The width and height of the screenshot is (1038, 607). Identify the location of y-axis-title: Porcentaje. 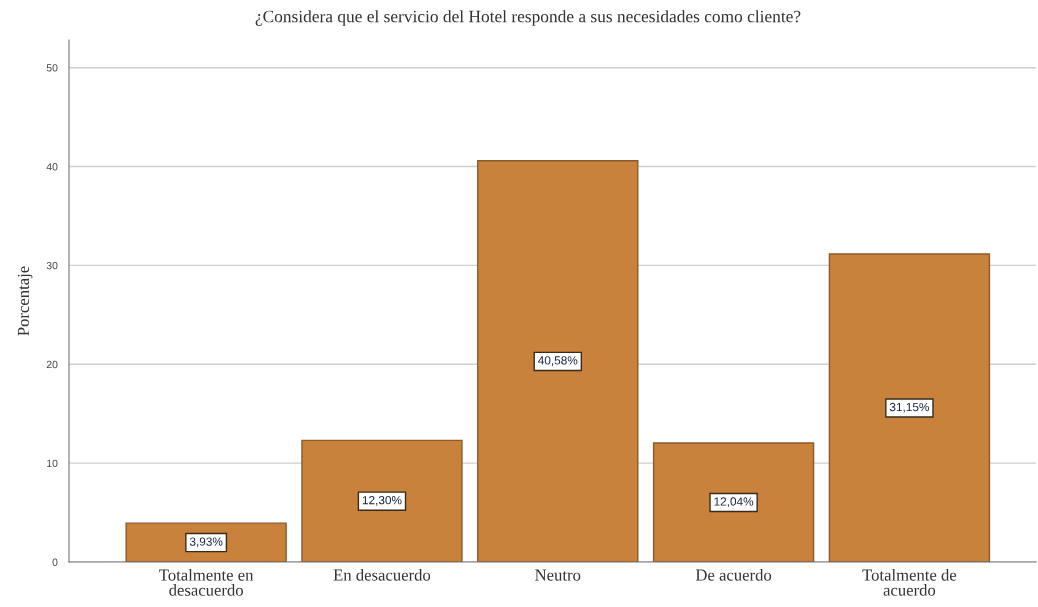
(25, 301).